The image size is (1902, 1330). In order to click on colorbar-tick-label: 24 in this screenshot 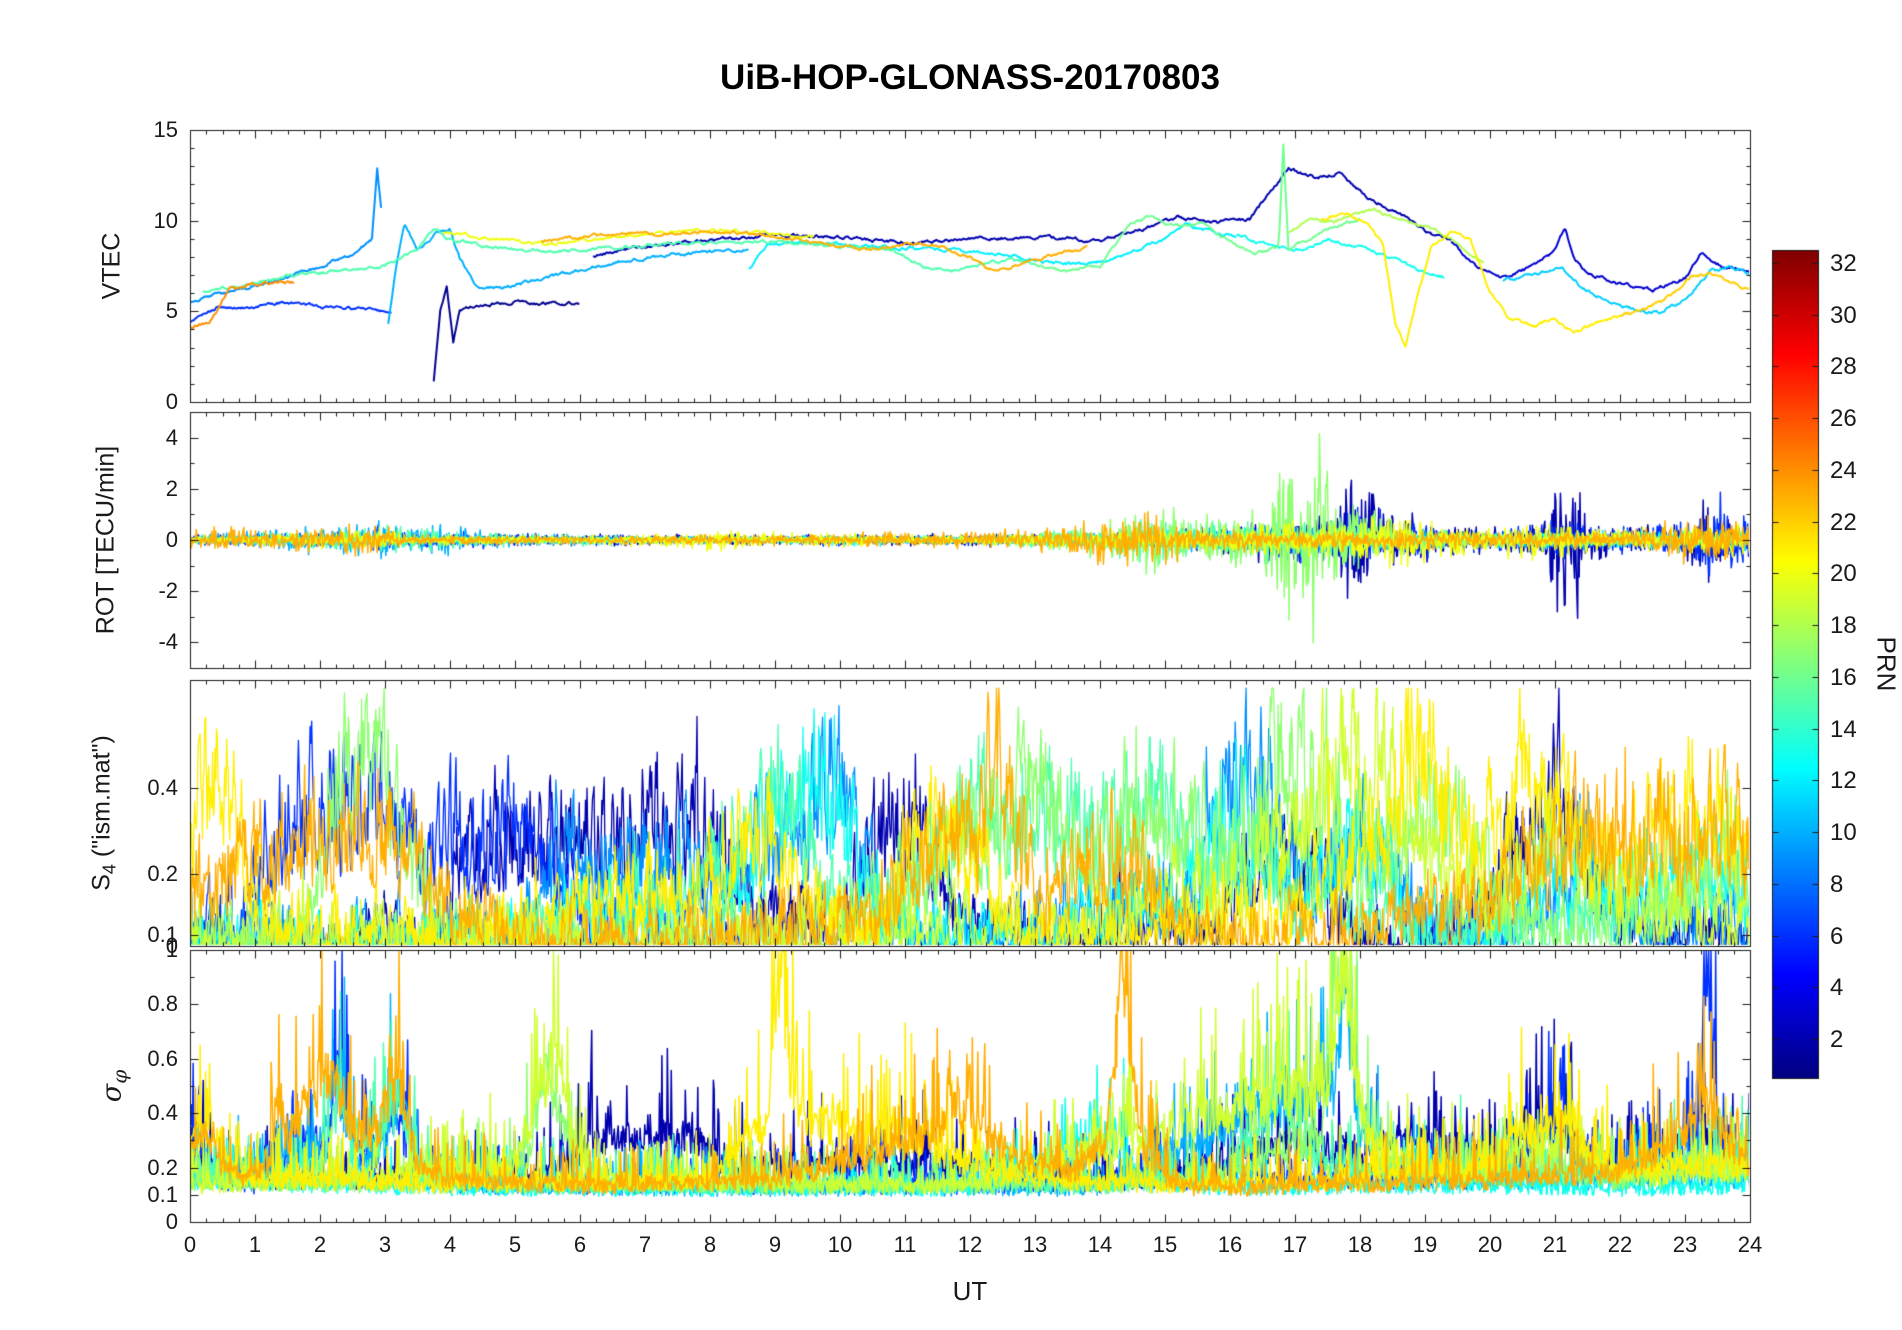, I will do `click(1843, 470)`.